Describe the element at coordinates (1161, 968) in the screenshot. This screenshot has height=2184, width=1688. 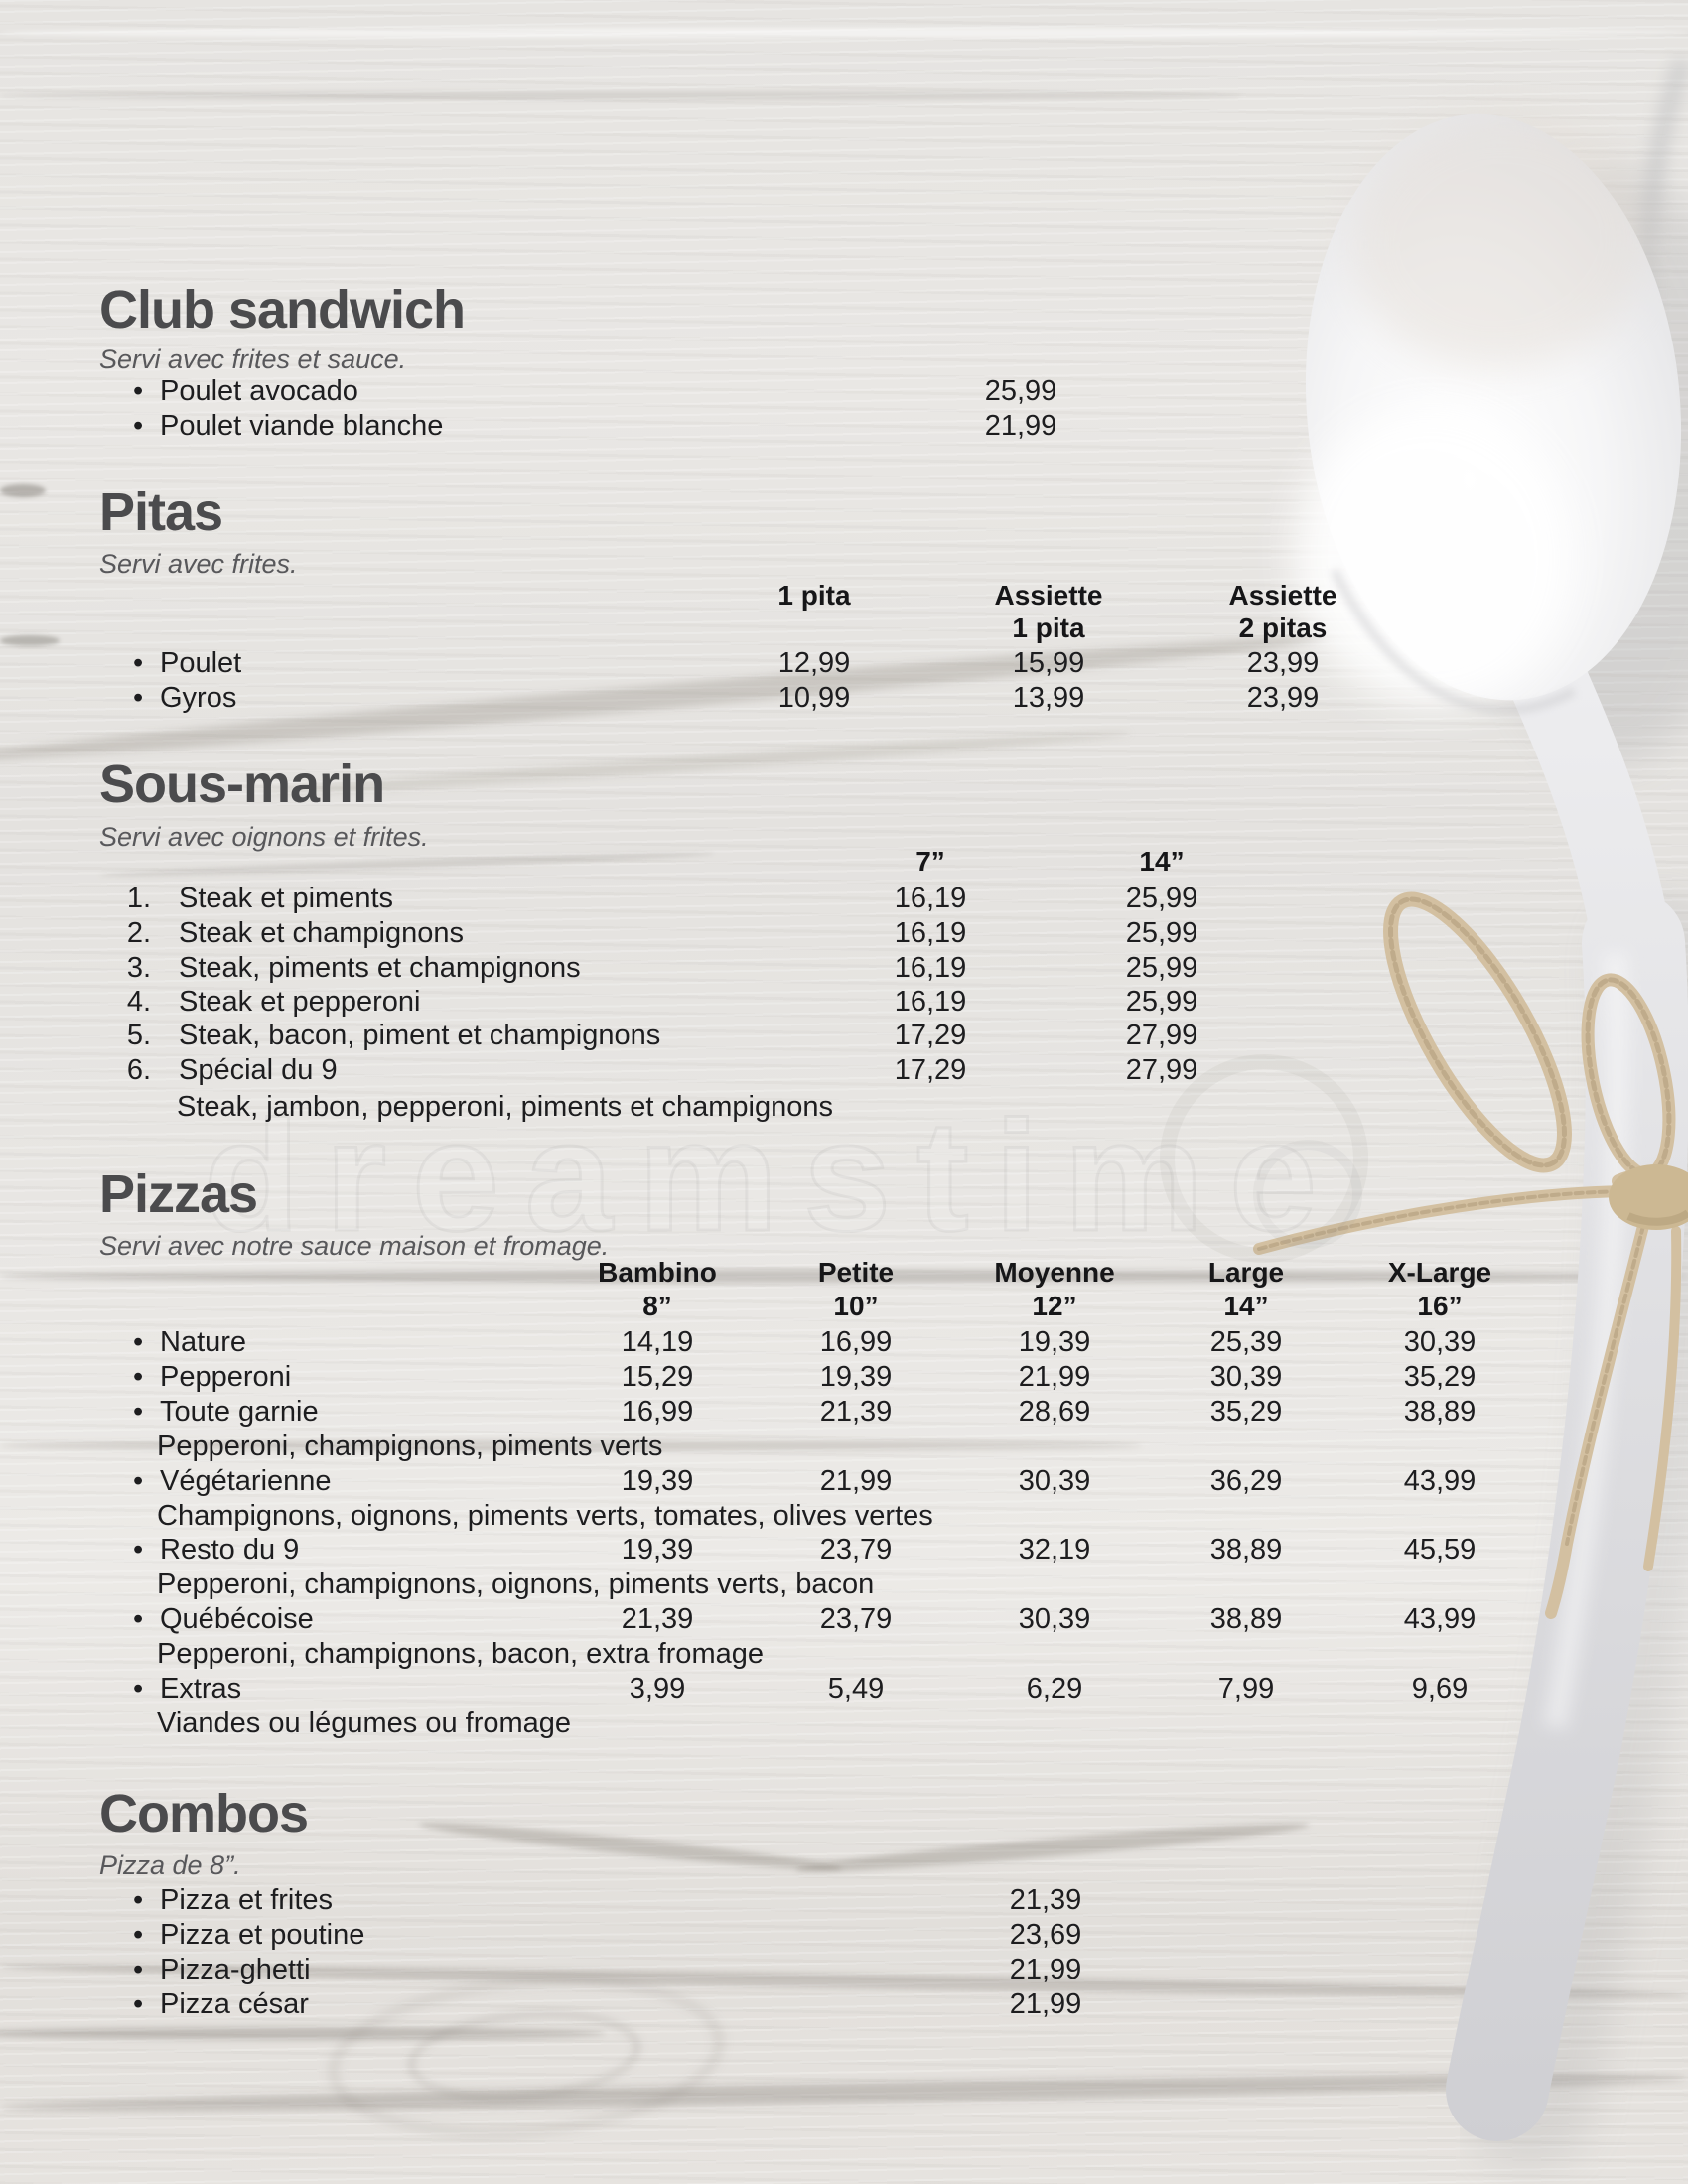
I see `item-price: 25,99` at that location.